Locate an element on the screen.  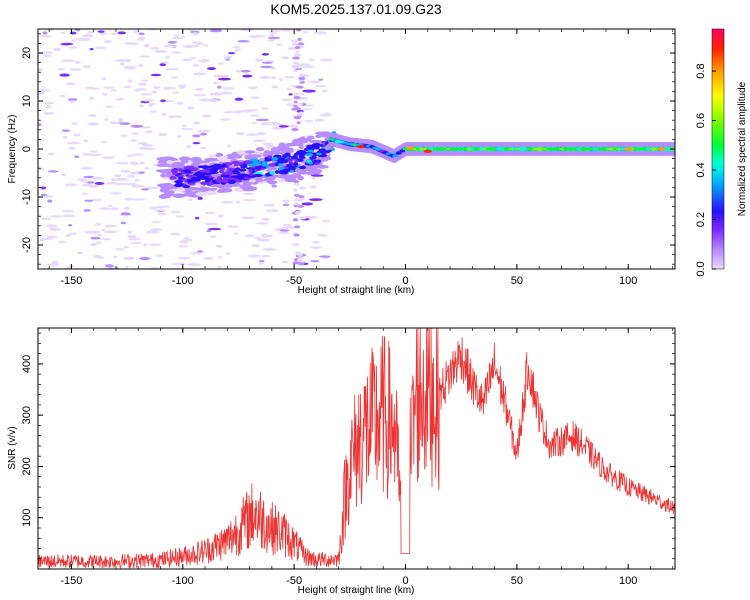
snr-x-axis-label: Height of straight line (km) is located at coordinates (356, 590).